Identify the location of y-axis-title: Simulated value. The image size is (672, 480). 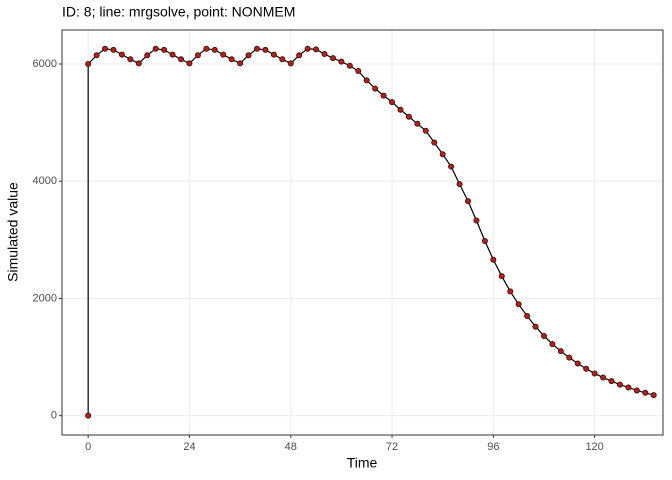
(13, 232).